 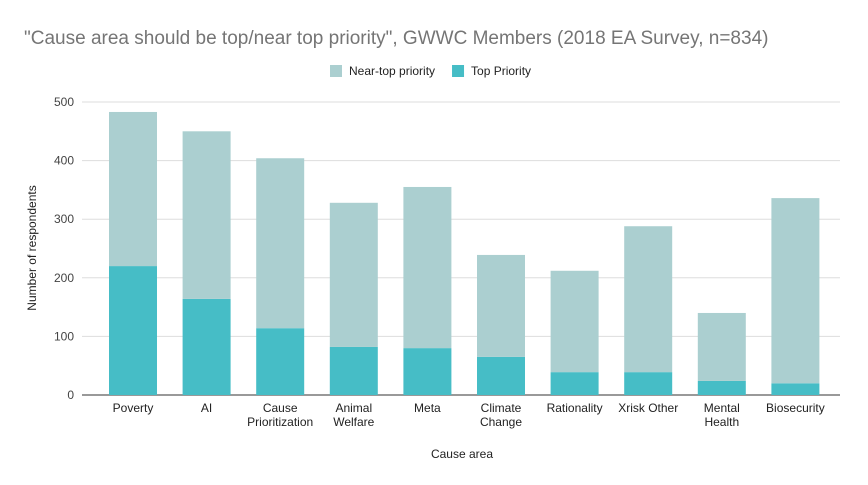 I want to click on y-tick-label: 500, so click(x=64, y=102).